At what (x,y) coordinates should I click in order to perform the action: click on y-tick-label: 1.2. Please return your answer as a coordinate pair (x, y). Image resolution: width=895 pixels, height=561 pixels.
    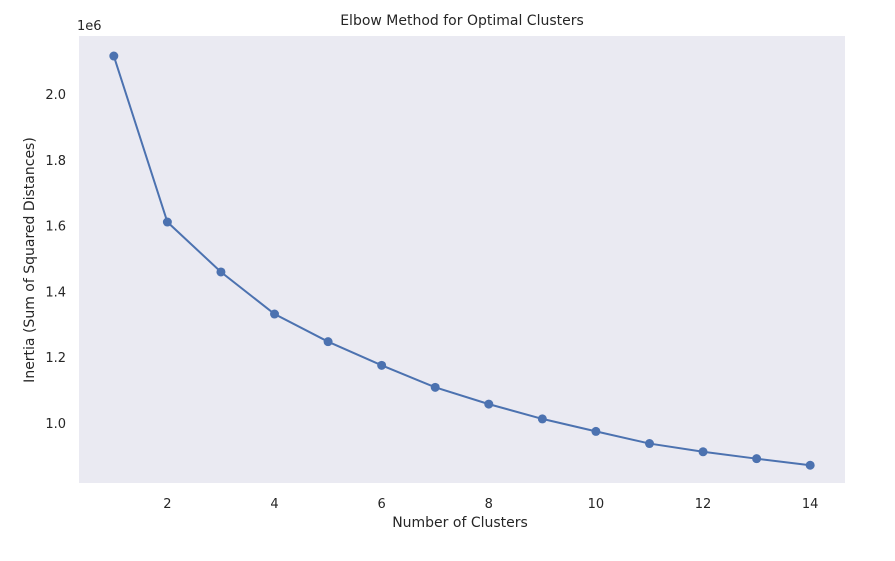
    Looking at the image, I should click on (55, 358).